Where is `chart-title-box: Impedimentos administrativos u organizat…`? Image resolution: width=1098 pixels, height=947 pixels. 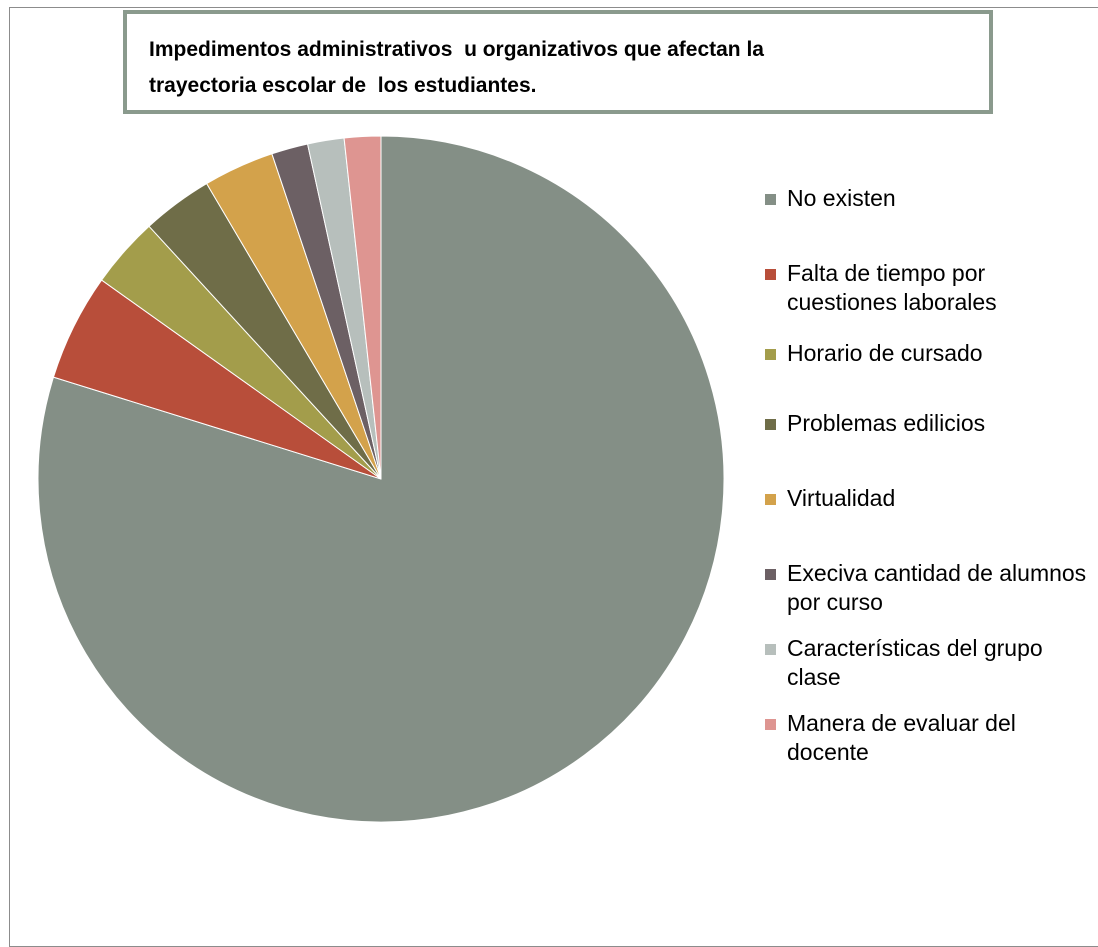
chart-title-box: Impedimentos administrativos u organizat… is located at coordinates (558, 62).